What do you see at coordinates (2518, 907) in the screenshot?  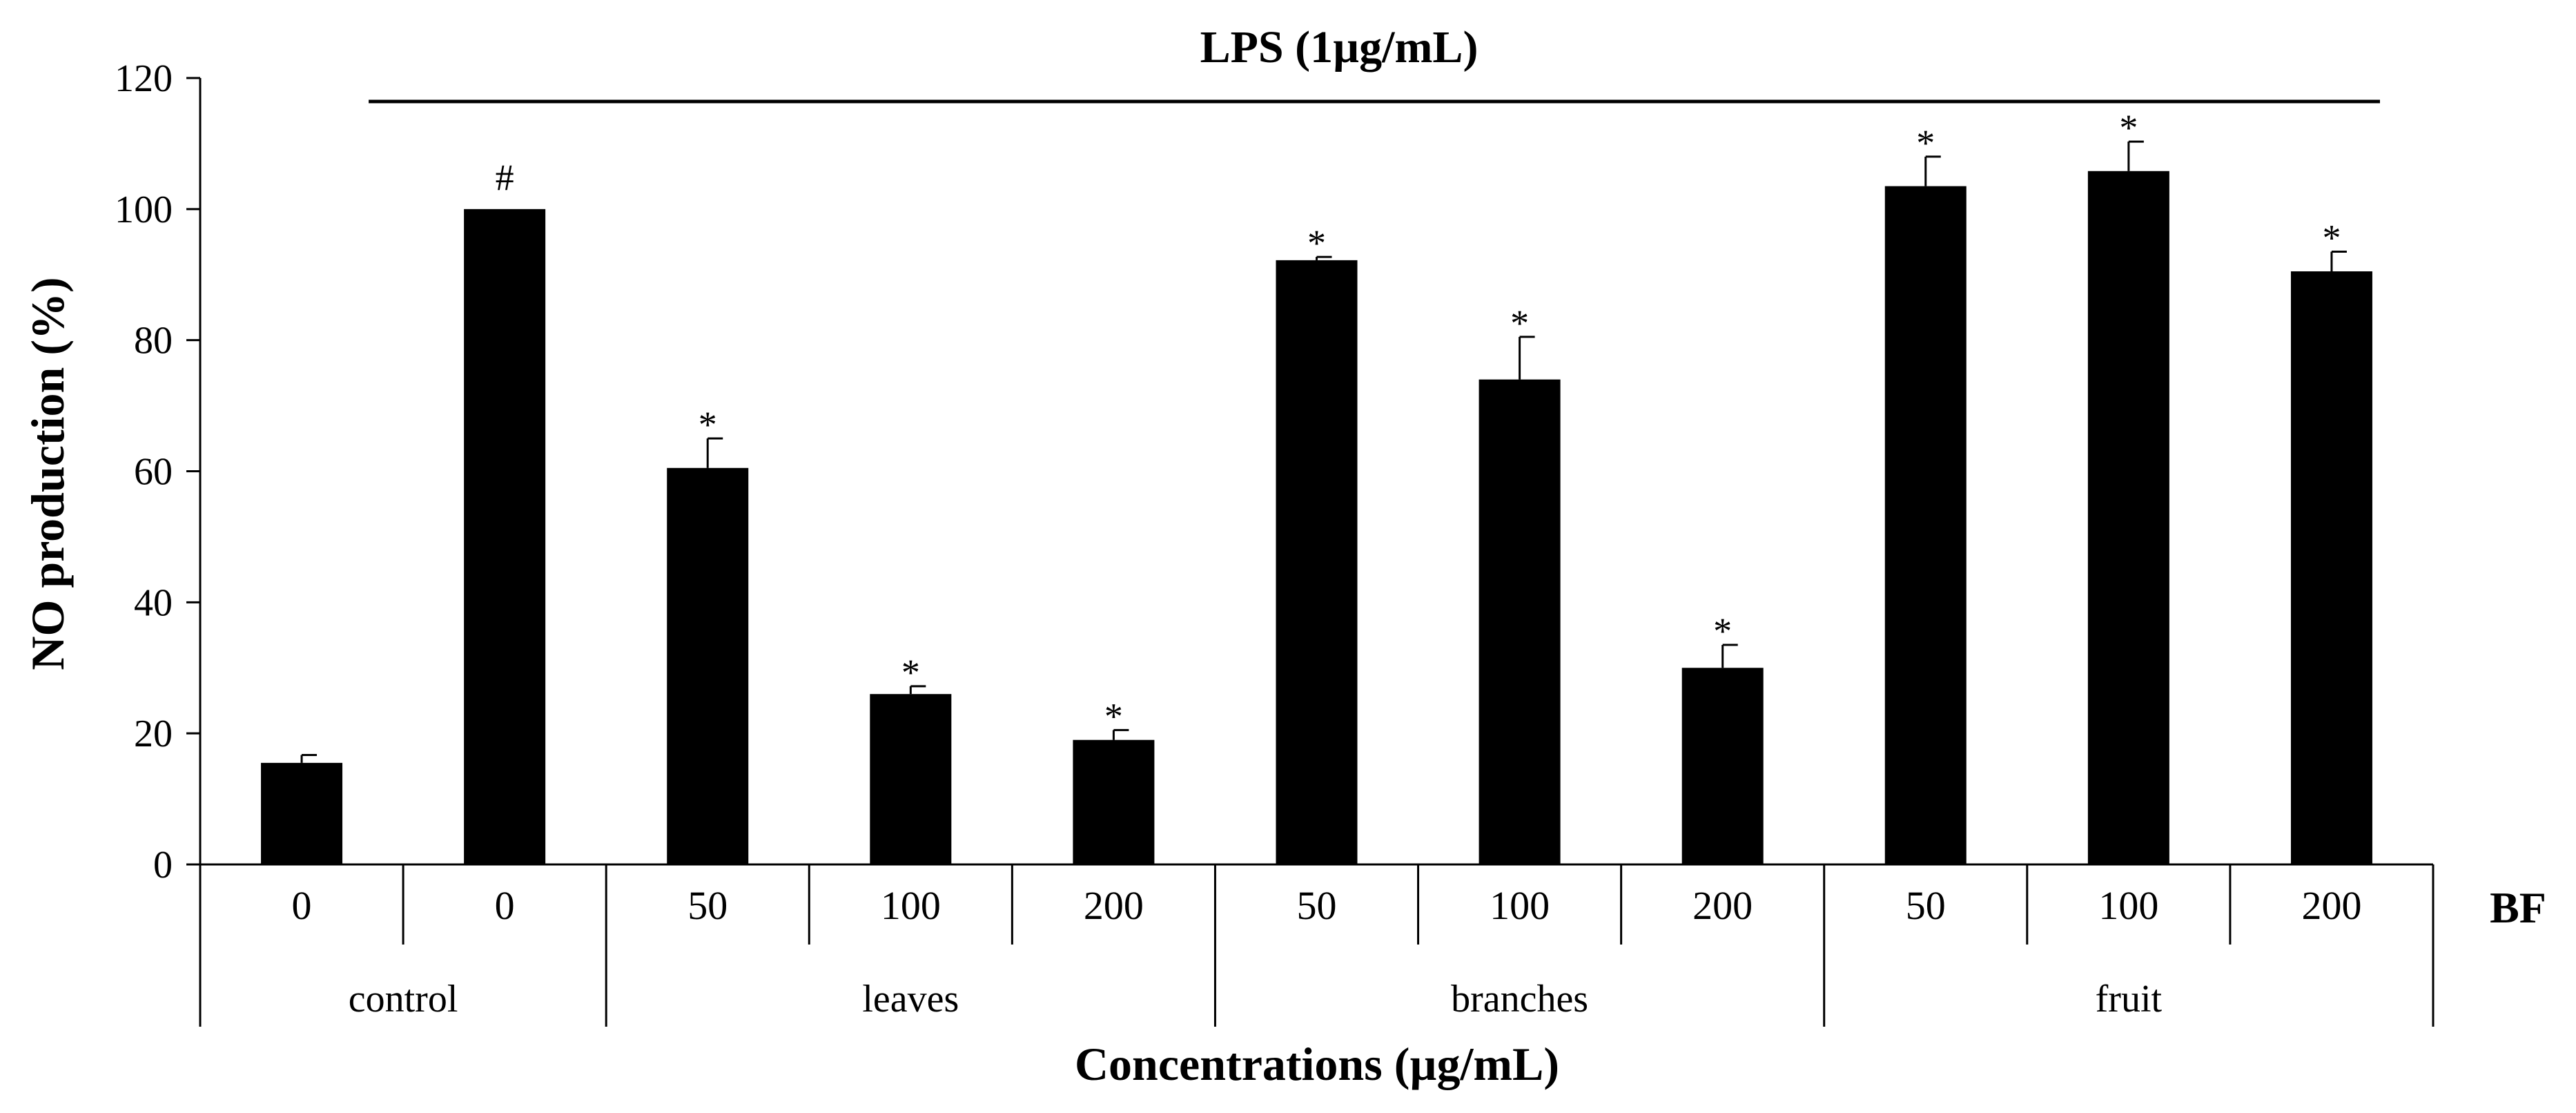 I see `bf-label: BF` at bounding box center [2518, 907].